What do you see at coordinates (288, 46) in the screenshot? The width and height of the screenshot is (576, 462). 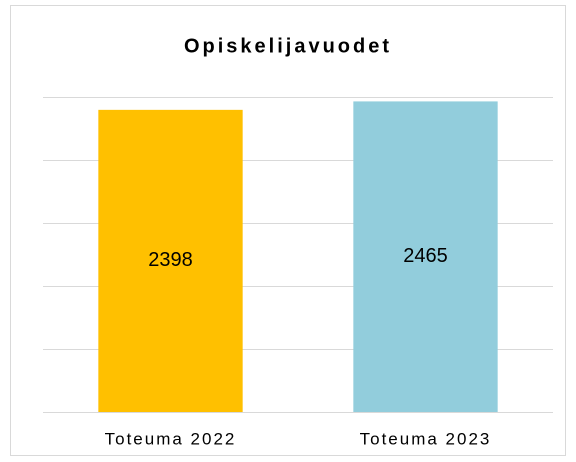 I see `chart-title: Opiskelijavuodet` at bounding box center [288, 46].